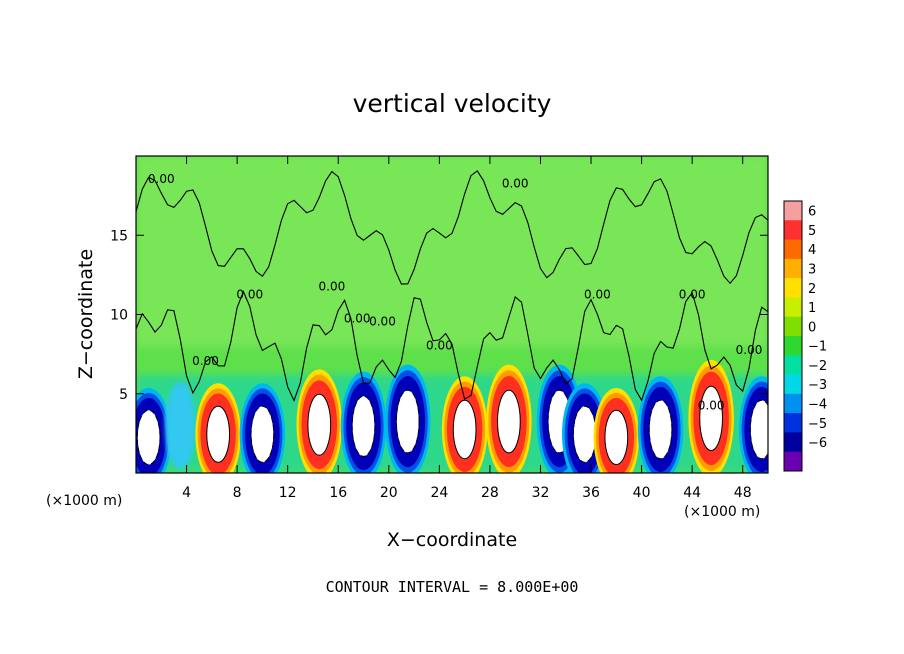 This screenshot has width=904, height=654. What do you see at coordinates (722, 512) in the screenshot?
I see `x-unit-label-right: (×1000 m)` at bounding box center [722, 512].